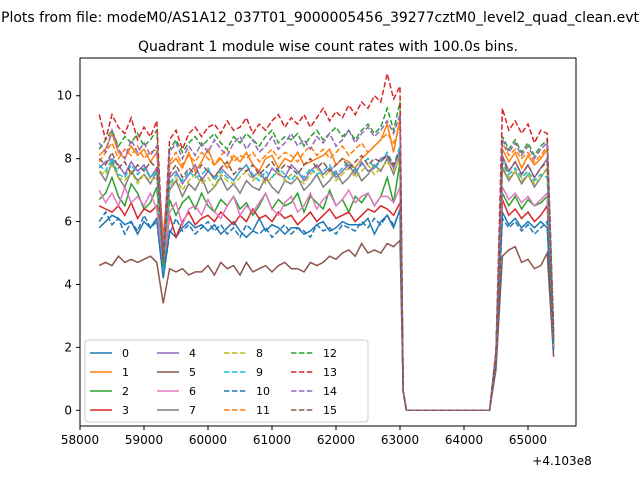  I want to click on y-tick-label: 0, so click(68, 410).